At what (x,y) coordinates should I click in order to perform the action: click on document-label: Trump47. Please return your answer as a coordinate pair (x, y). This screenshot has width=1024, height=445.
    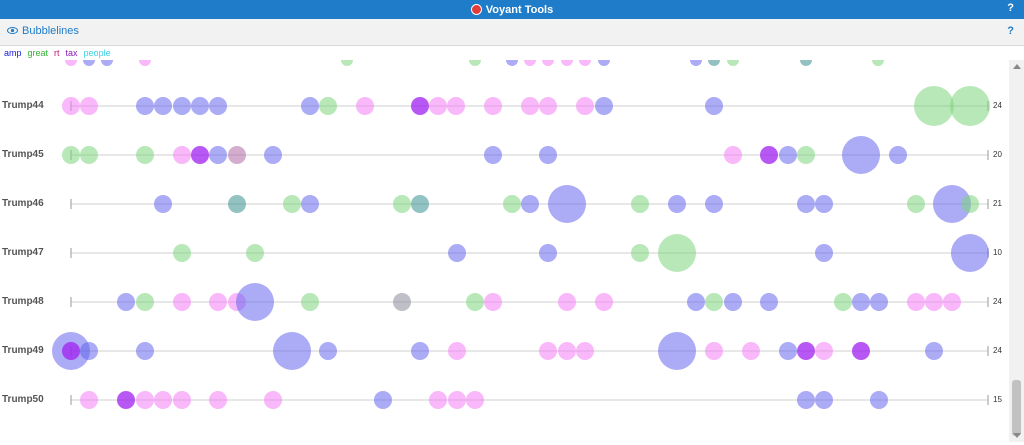
    Looking at the image, I should click on (23, 252).